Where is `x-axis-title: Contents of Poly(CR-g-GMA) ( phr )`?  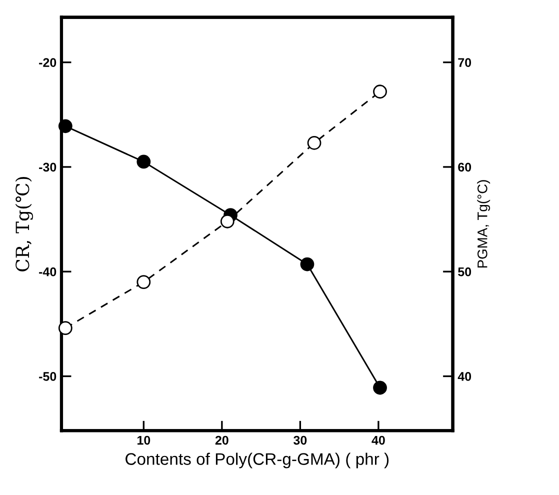 x-axis-title: Contents of Poly(CR-g-GMA) ( phr ) is located at coordinates (257, 460).